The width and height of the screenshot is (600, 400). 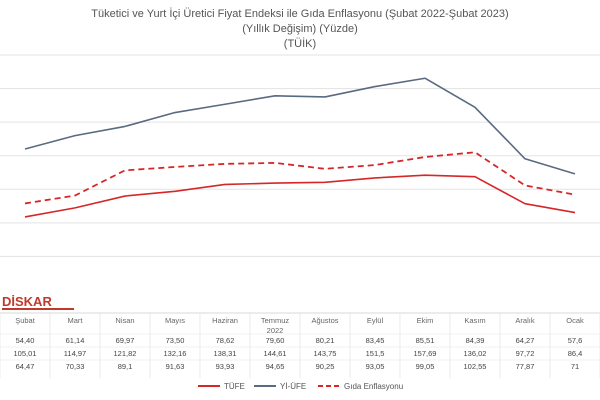 I want to click on data-label: 57,6, so click(x=575, y=340).